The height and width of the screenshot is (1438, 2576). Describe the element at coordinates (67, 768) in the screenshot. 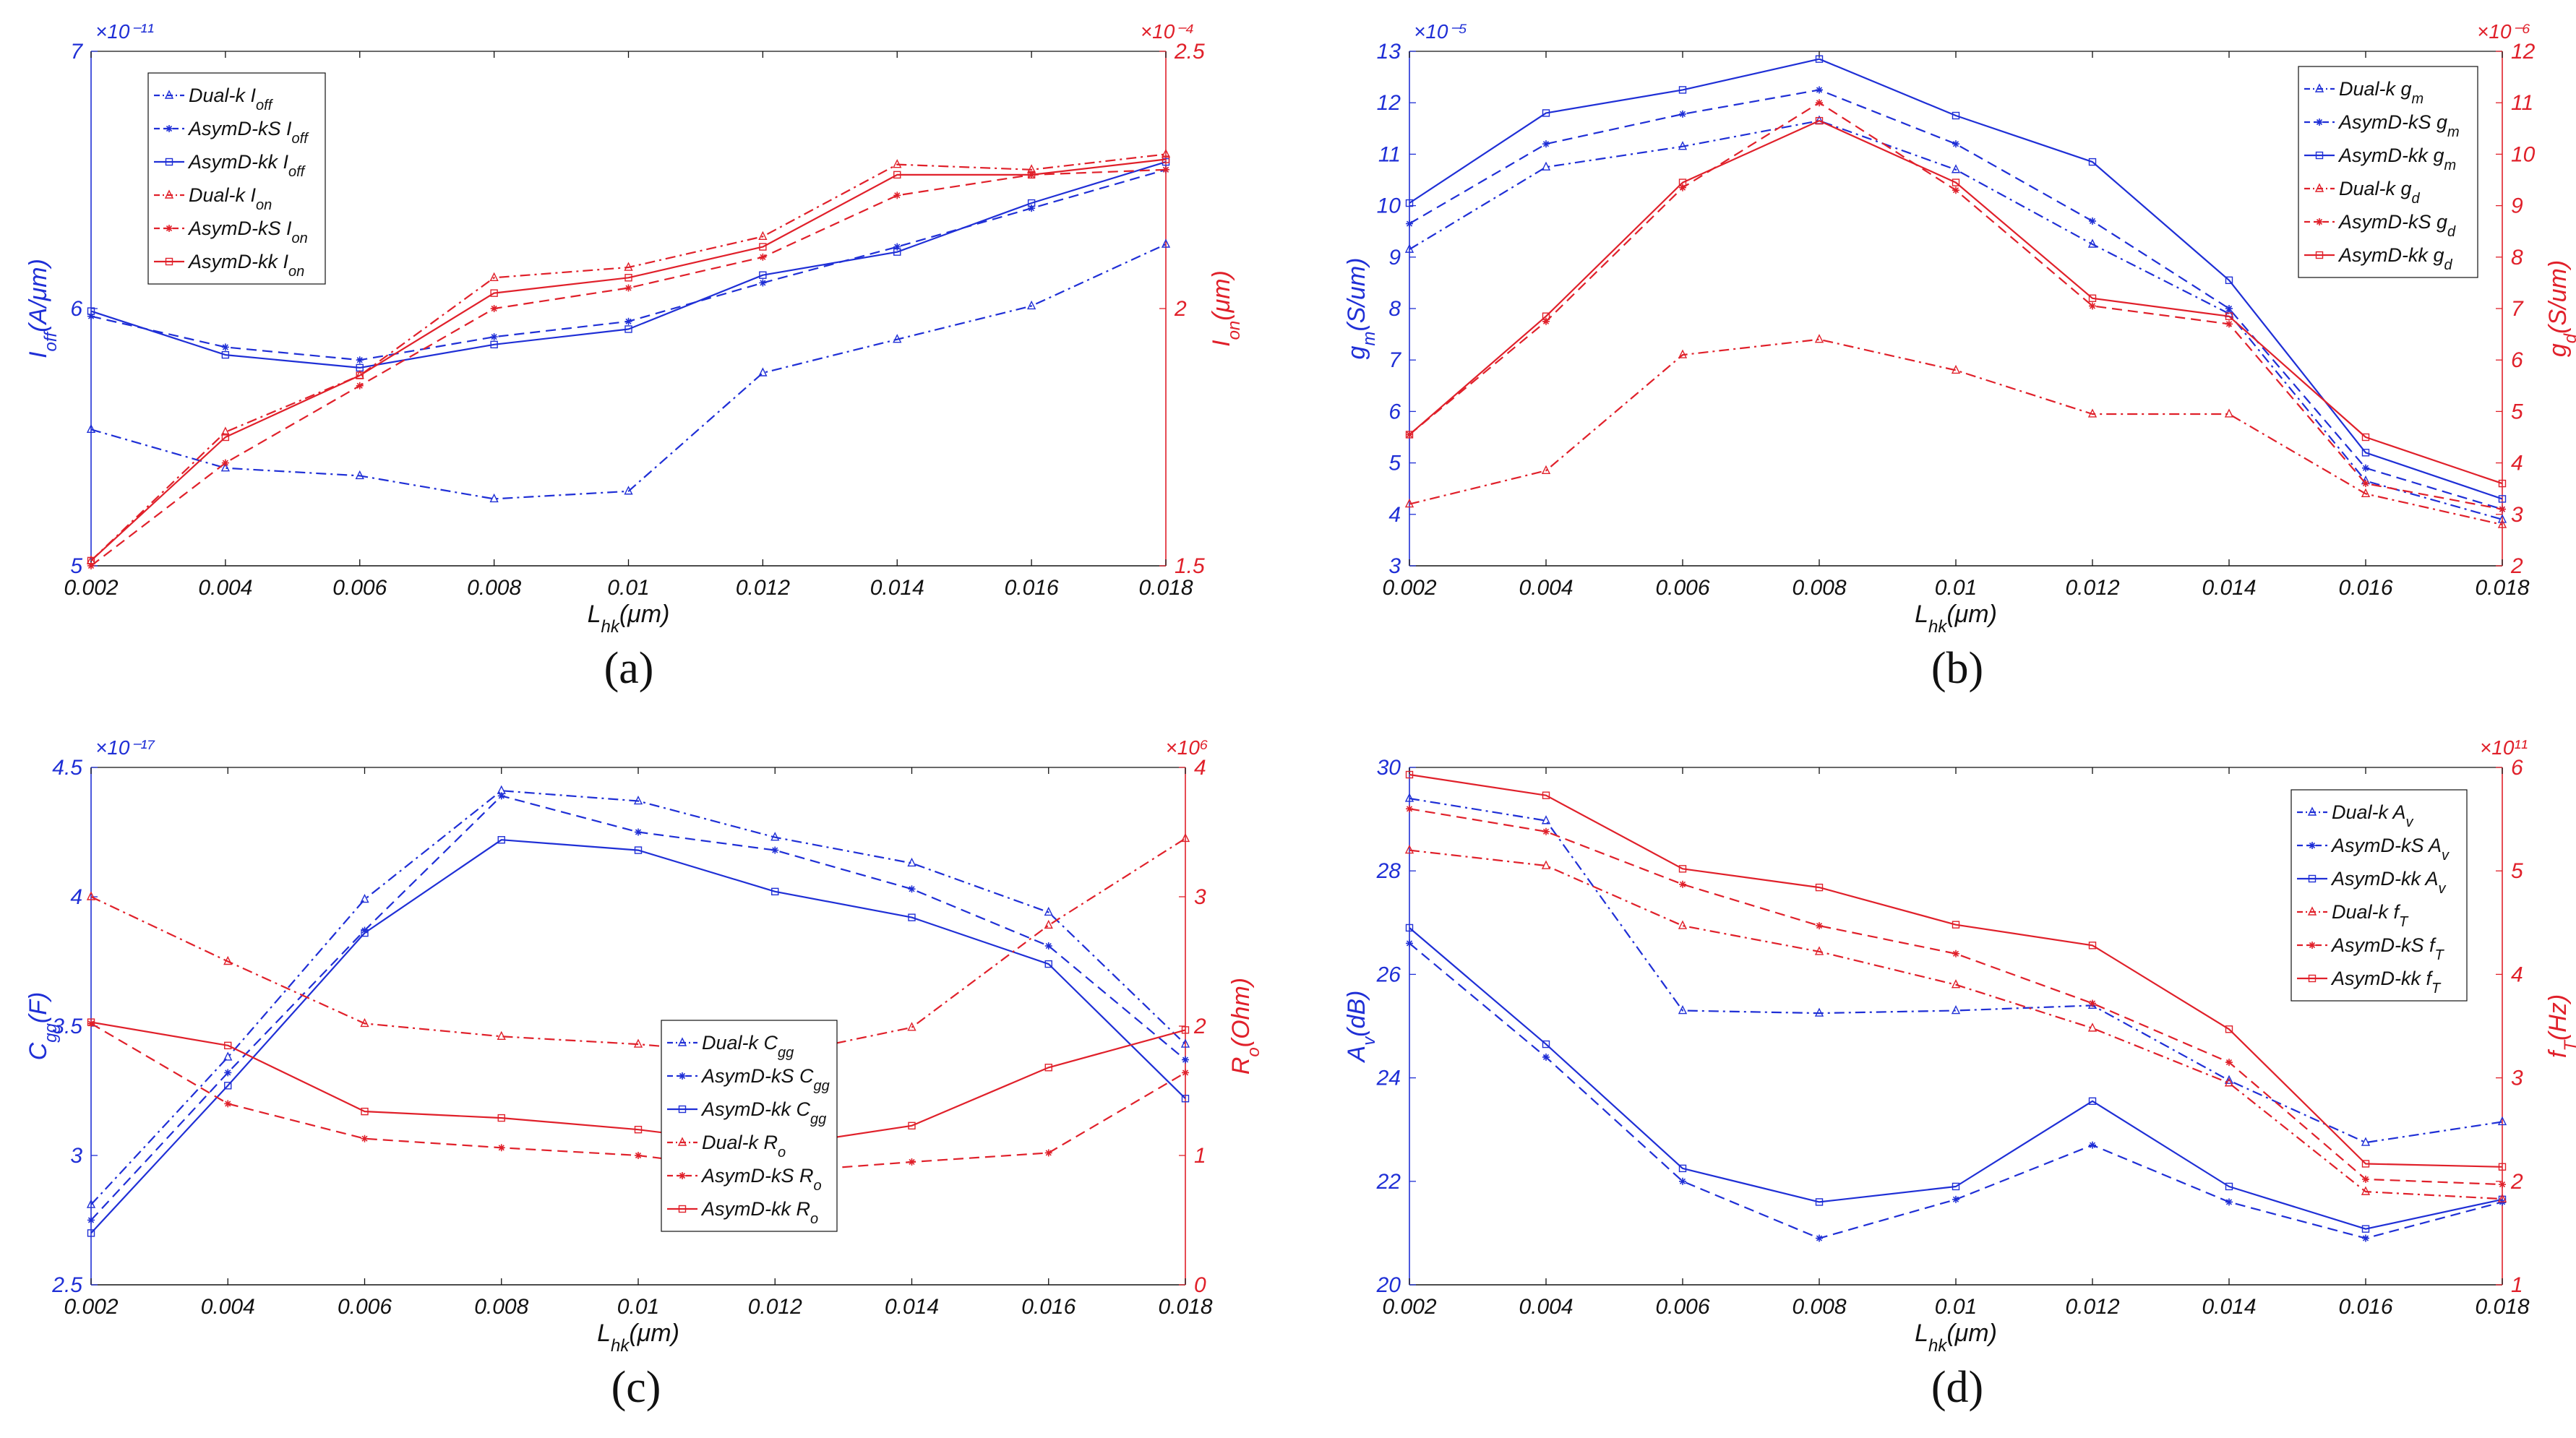

I see `left-tick-label: 4.5` at that location.